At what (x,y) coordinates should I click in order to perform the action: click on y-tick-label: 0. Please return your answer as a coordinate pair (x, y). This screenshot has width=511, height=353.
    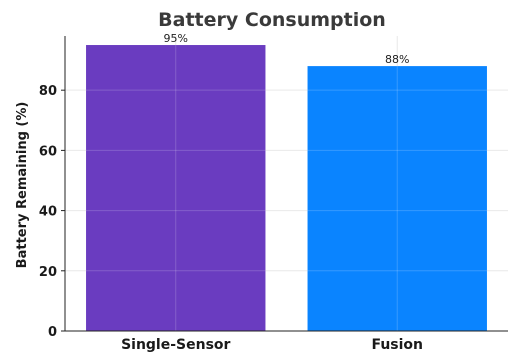
    Looking at the image, I should click on (52, 332).